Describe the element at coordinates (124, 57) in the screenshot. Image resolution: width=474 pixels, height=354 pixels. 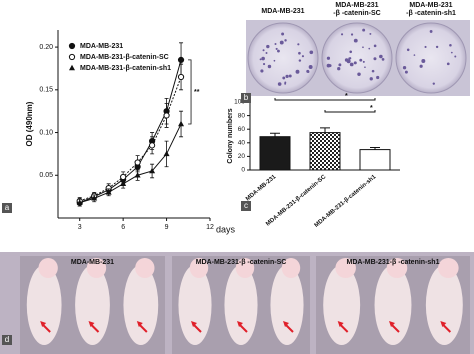
I see `legend-label: MDA-MB-231-β-catenin-SC` at that location.